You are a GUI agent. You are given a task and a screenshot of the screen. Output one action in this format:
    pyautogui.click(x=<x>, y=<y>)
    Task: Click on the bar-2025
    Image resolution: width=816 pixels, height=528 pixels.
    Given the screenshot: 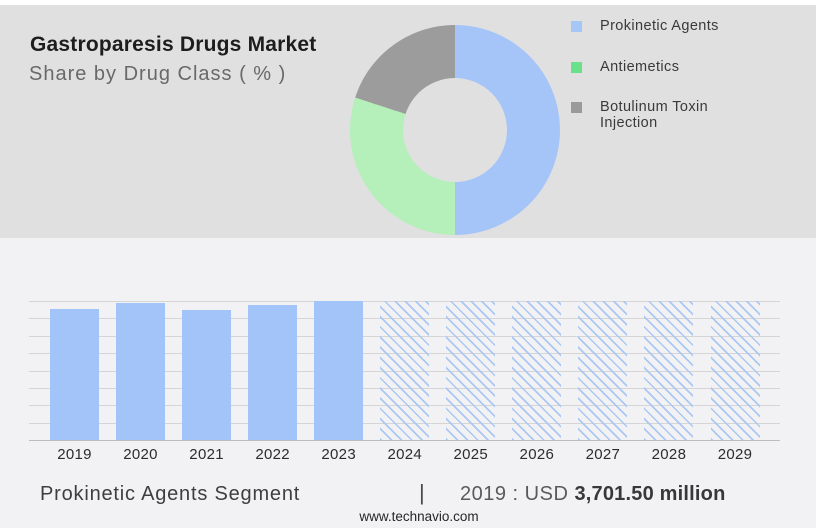 What is the action you would take?
    pyautogui.click(x=471, y=370)
    